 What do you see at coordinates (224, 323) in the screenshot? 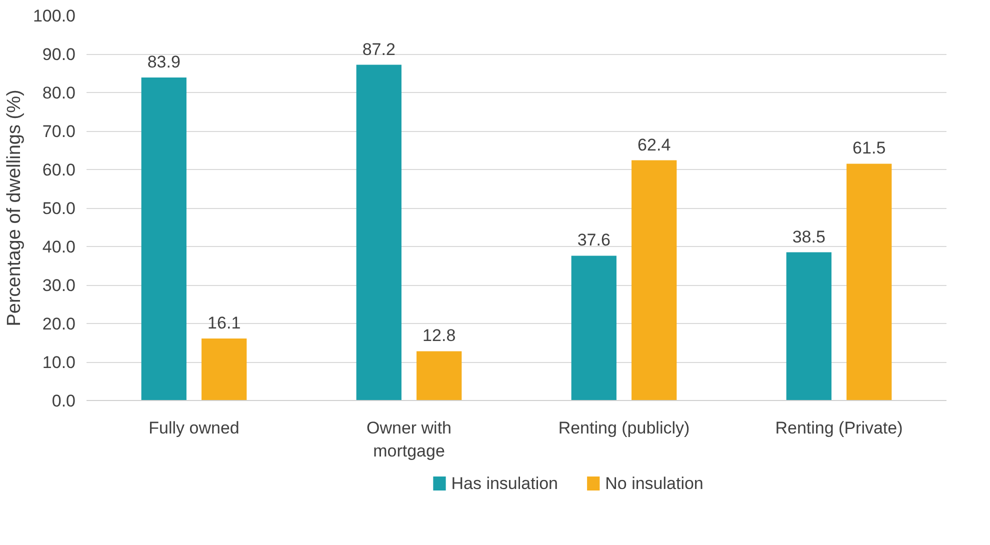
I see `data-label: 16.1` at bounding box center [224, 323].